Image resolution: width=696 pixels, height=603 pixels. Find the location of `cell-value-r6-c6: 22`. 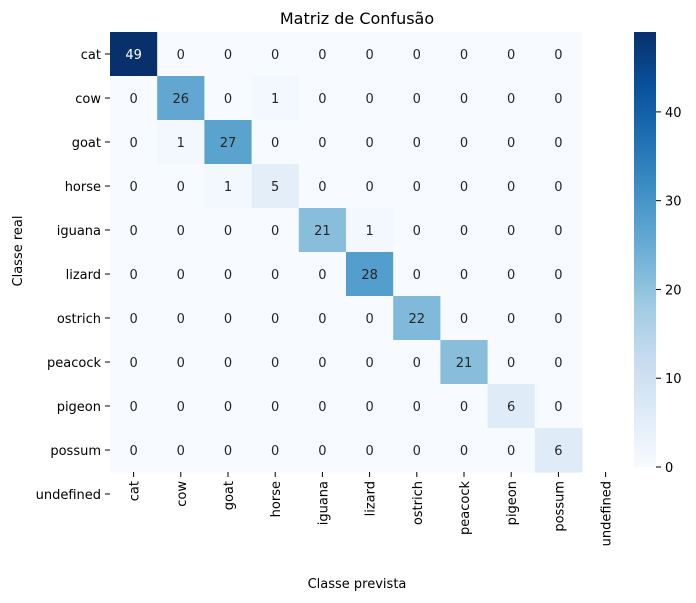

cell-value-r6-c6: 22 is located at coordinates (417, 319).